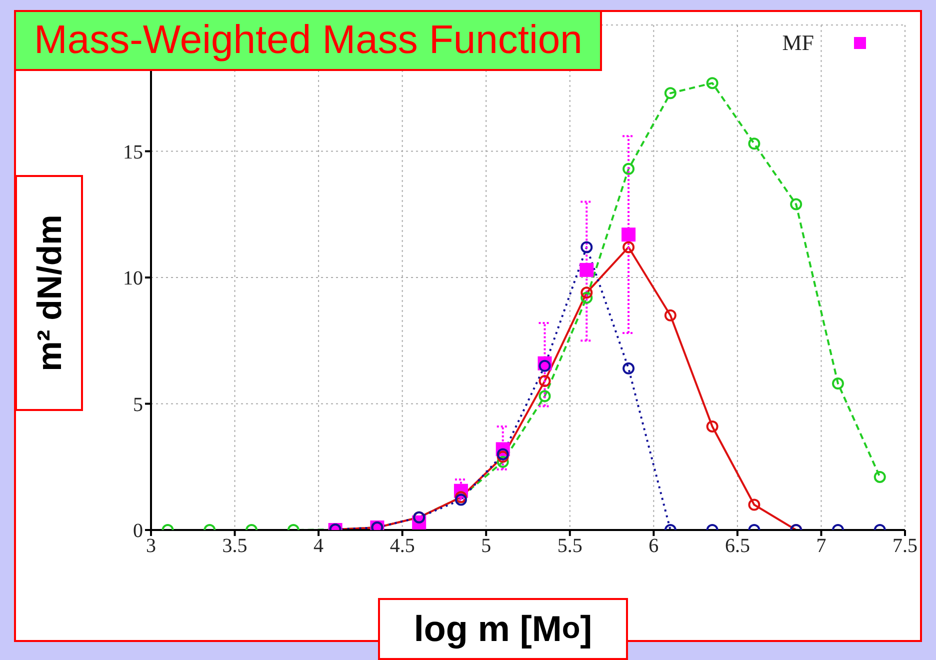 Image resolution: width=936 pixels, height=660 pixels. I want to click on y-tick-label: 10, so click(133, 279).